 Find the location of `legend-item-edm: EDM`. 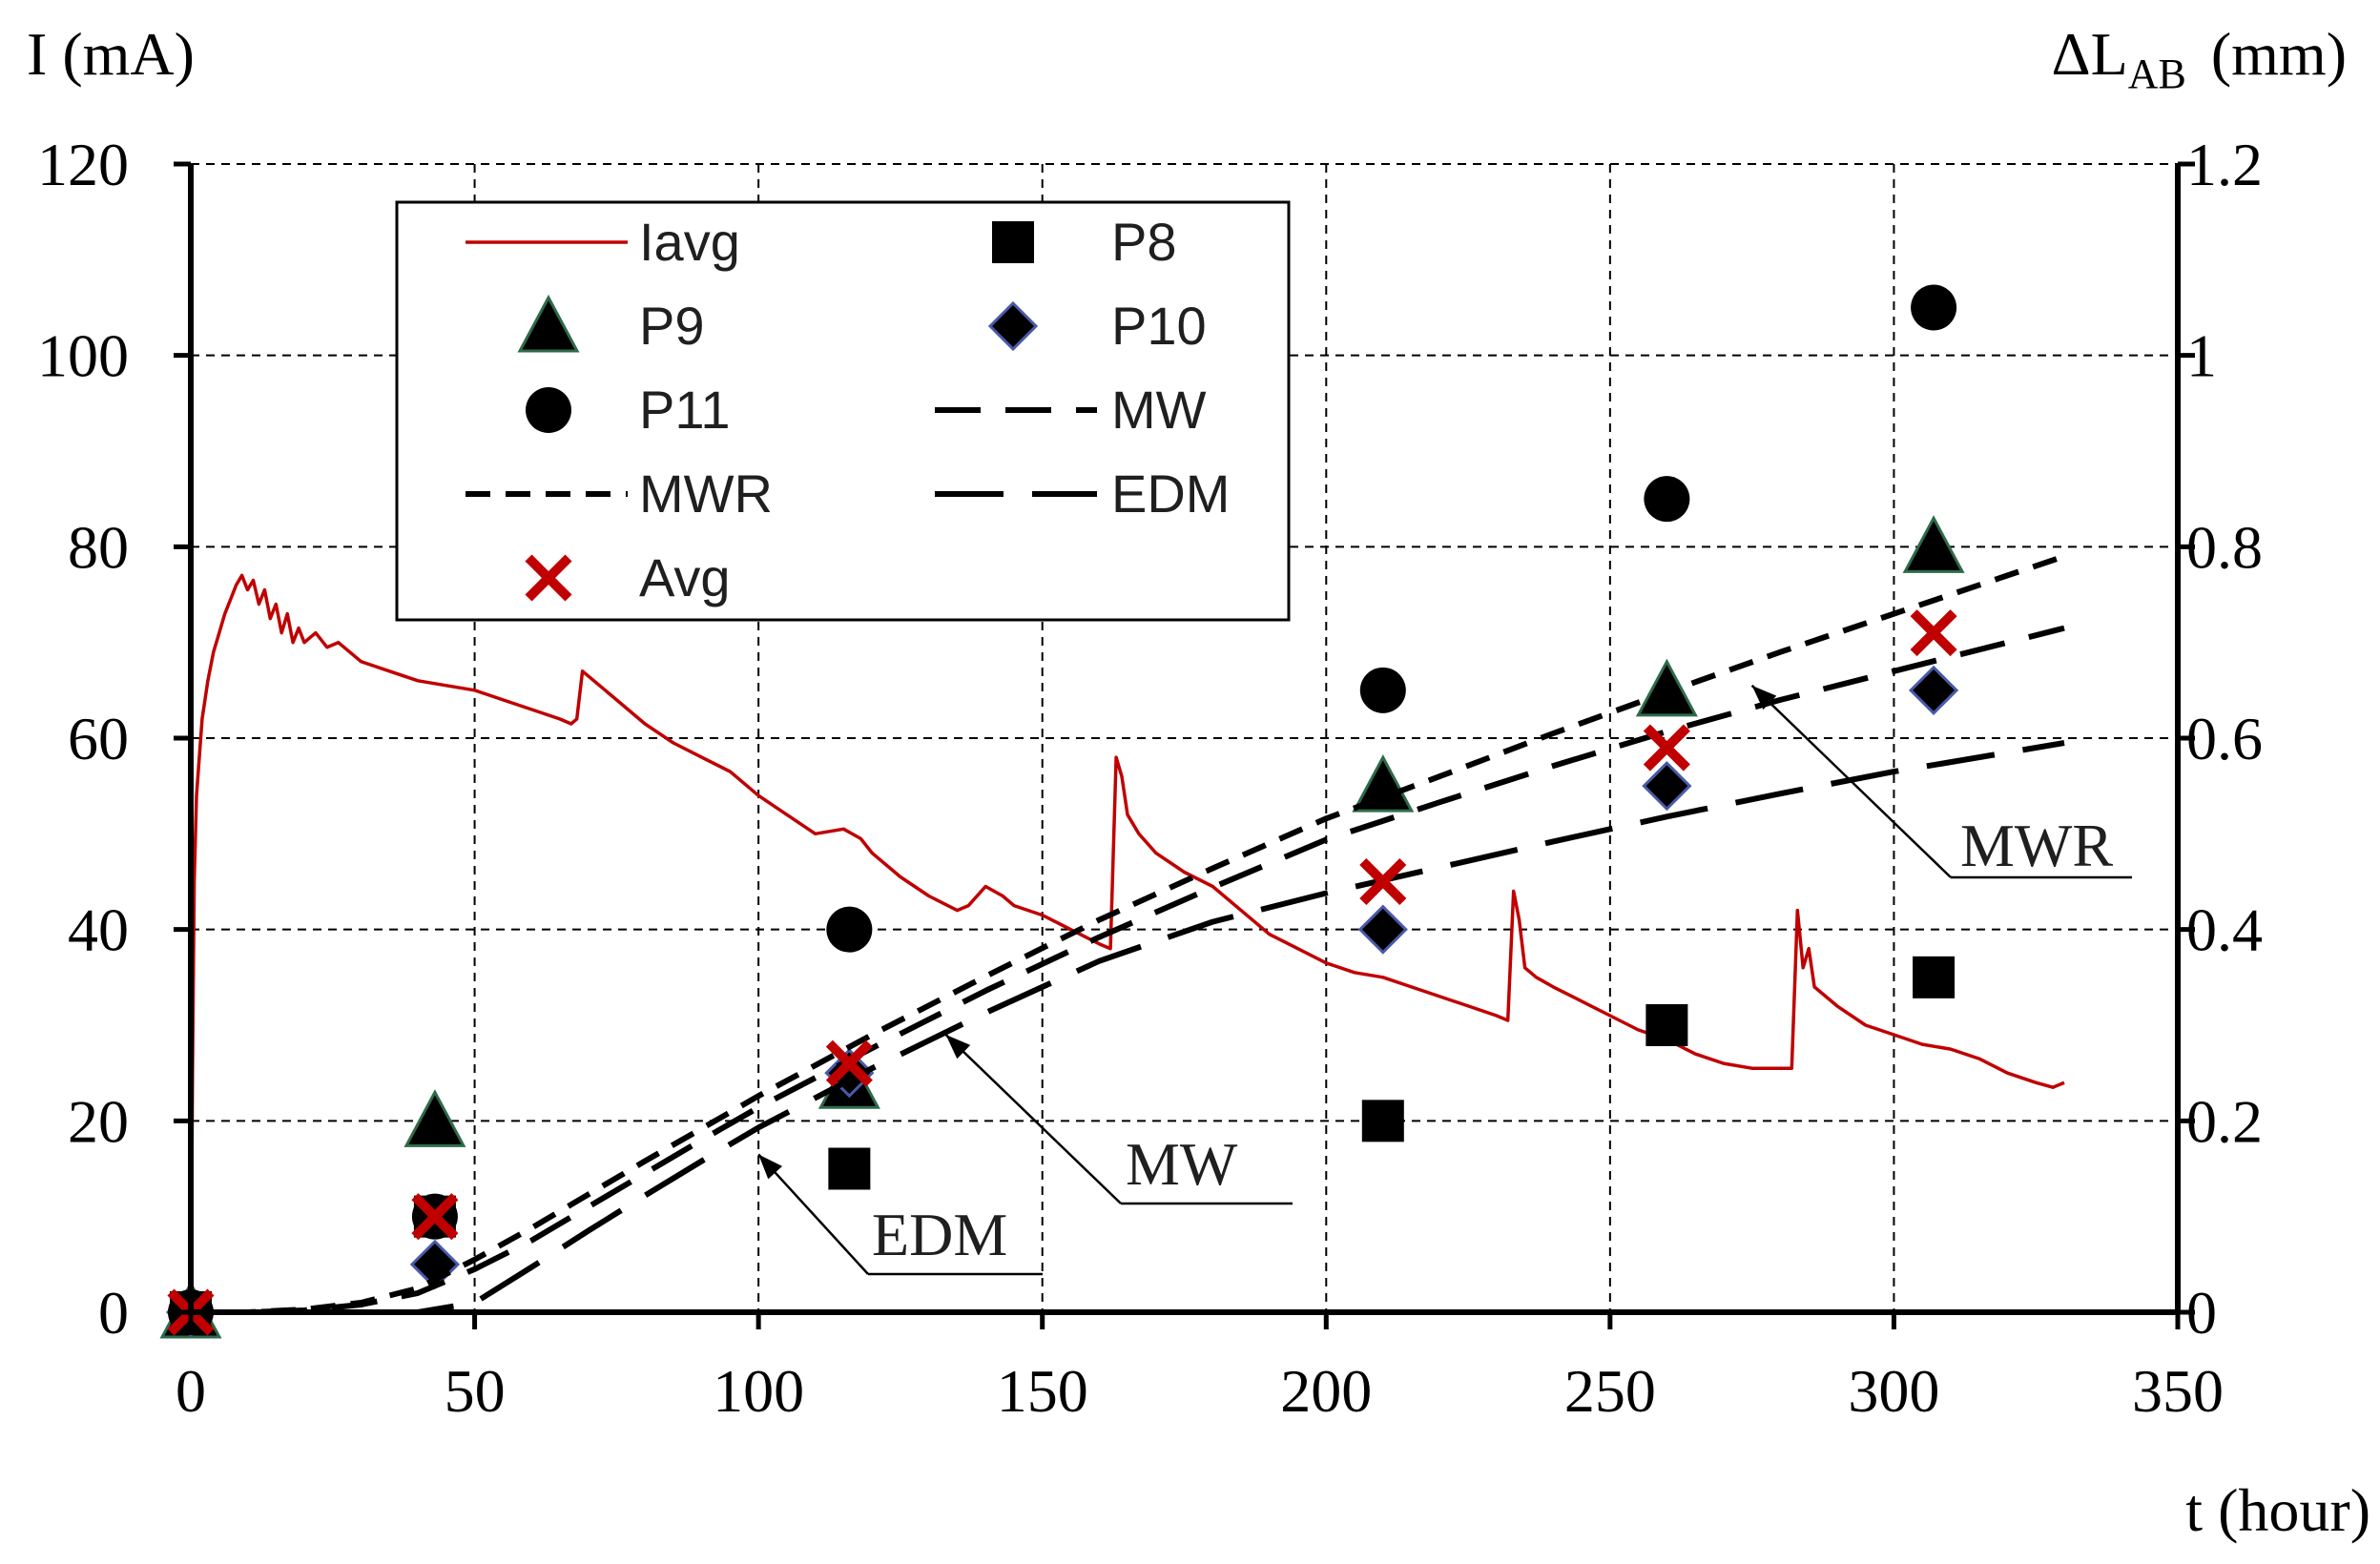

legend-item-edm: EDM is located at coordinates (1082, 493).